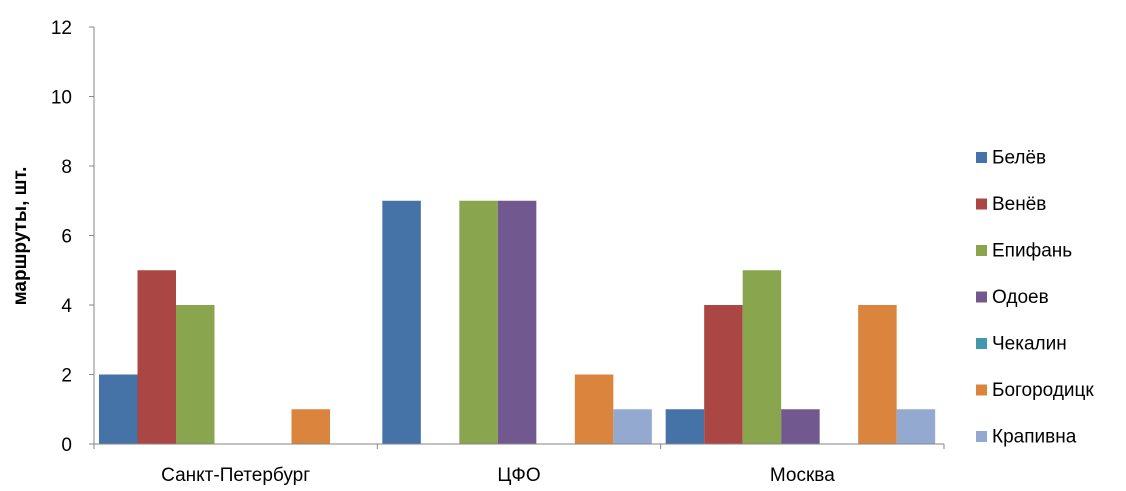 The width and height of the screenshot is (1126, 491). I want to click on y-tick-label: 8, so click(66, 167).